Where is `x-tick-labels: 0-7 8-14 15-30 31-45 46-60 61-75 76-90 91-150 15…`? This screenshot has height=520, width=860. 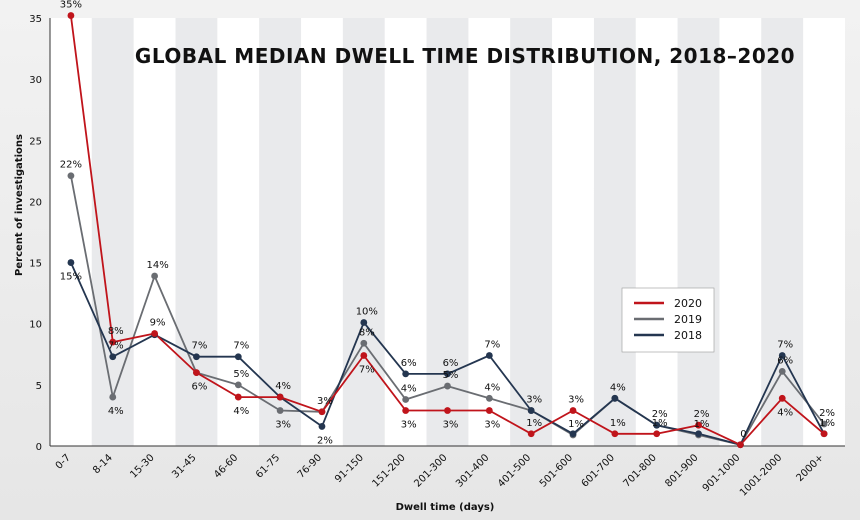 x-tick-labels: 0-7 8-14 15-30 31-45 46-60 61-75 76-90 91-150 15… is located at coordinates (440, 475).